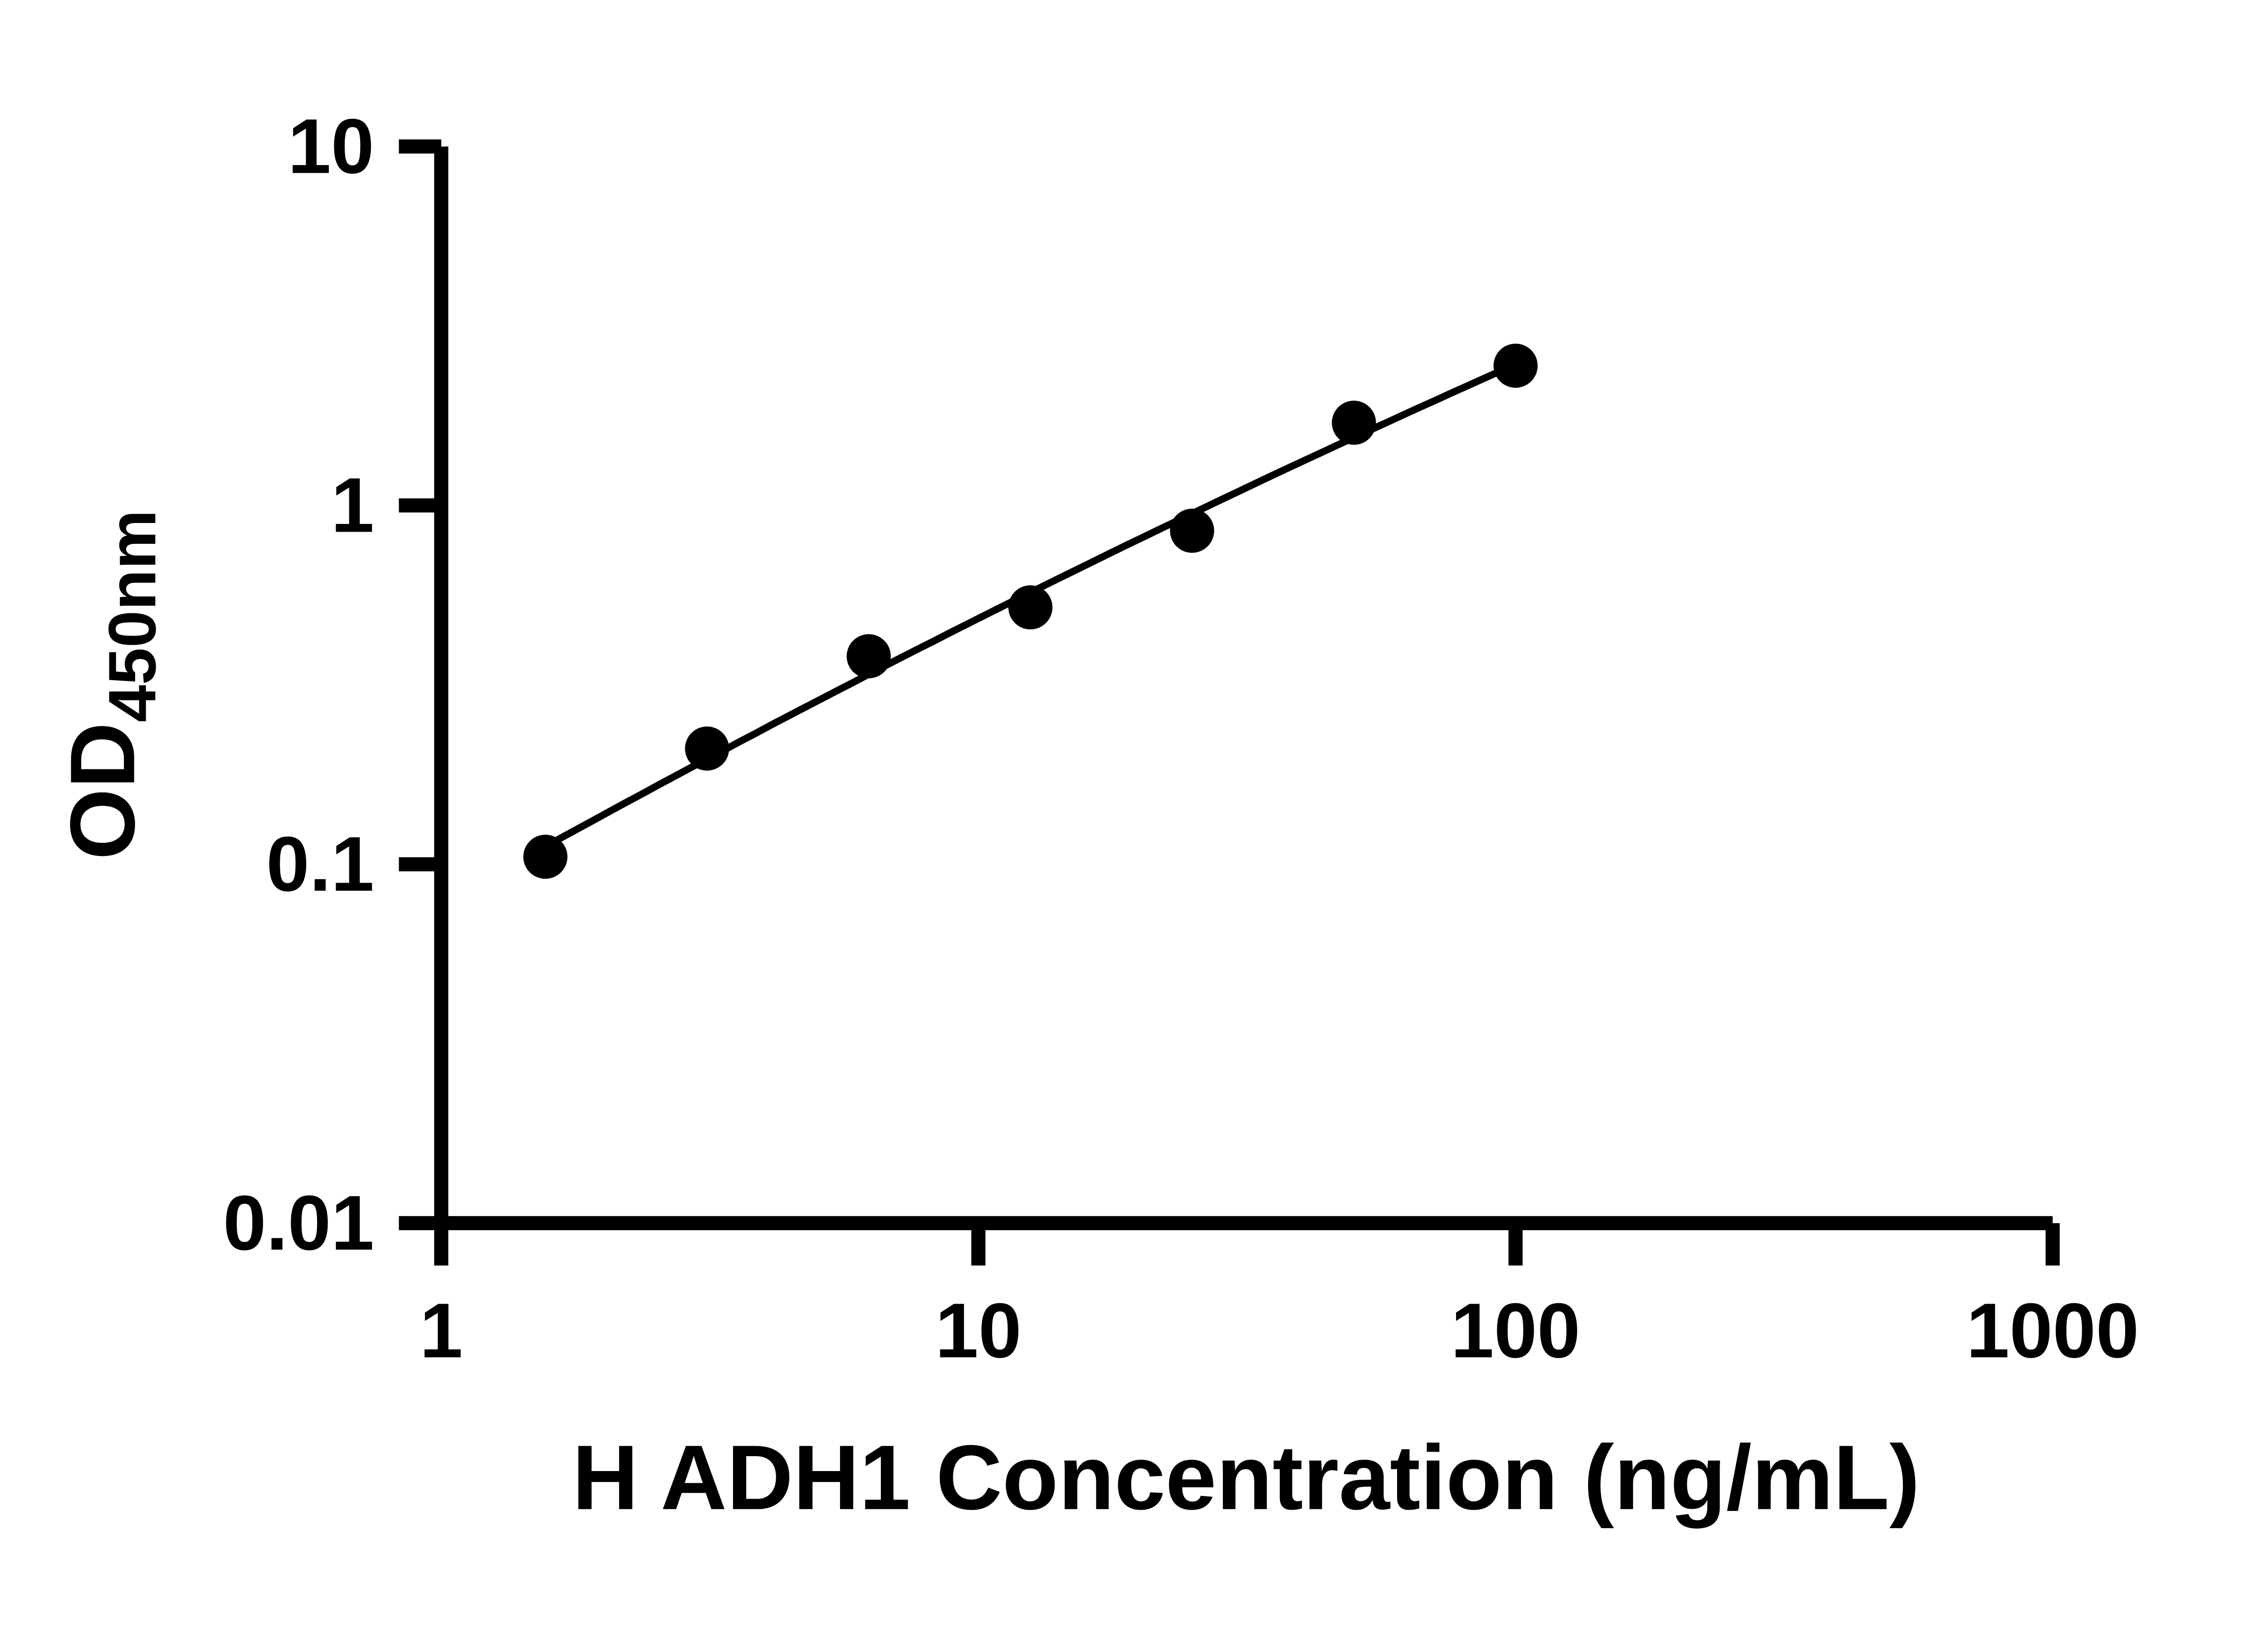 The image size is (2268, 1633). Describe the element at coordinates (103, 791) in the screenshot. I see `y-axis-title-main: OD` at that location.